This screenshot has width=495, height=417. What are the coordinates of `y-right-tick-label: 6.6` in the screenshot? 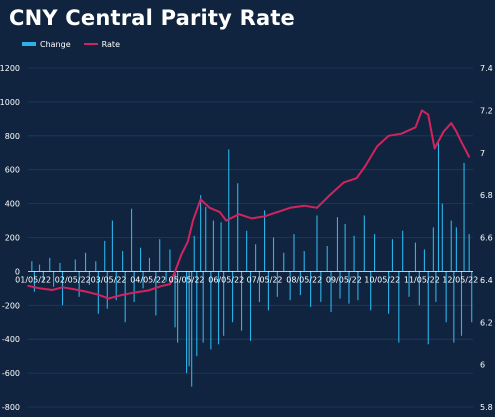 It's located at (486, 238).